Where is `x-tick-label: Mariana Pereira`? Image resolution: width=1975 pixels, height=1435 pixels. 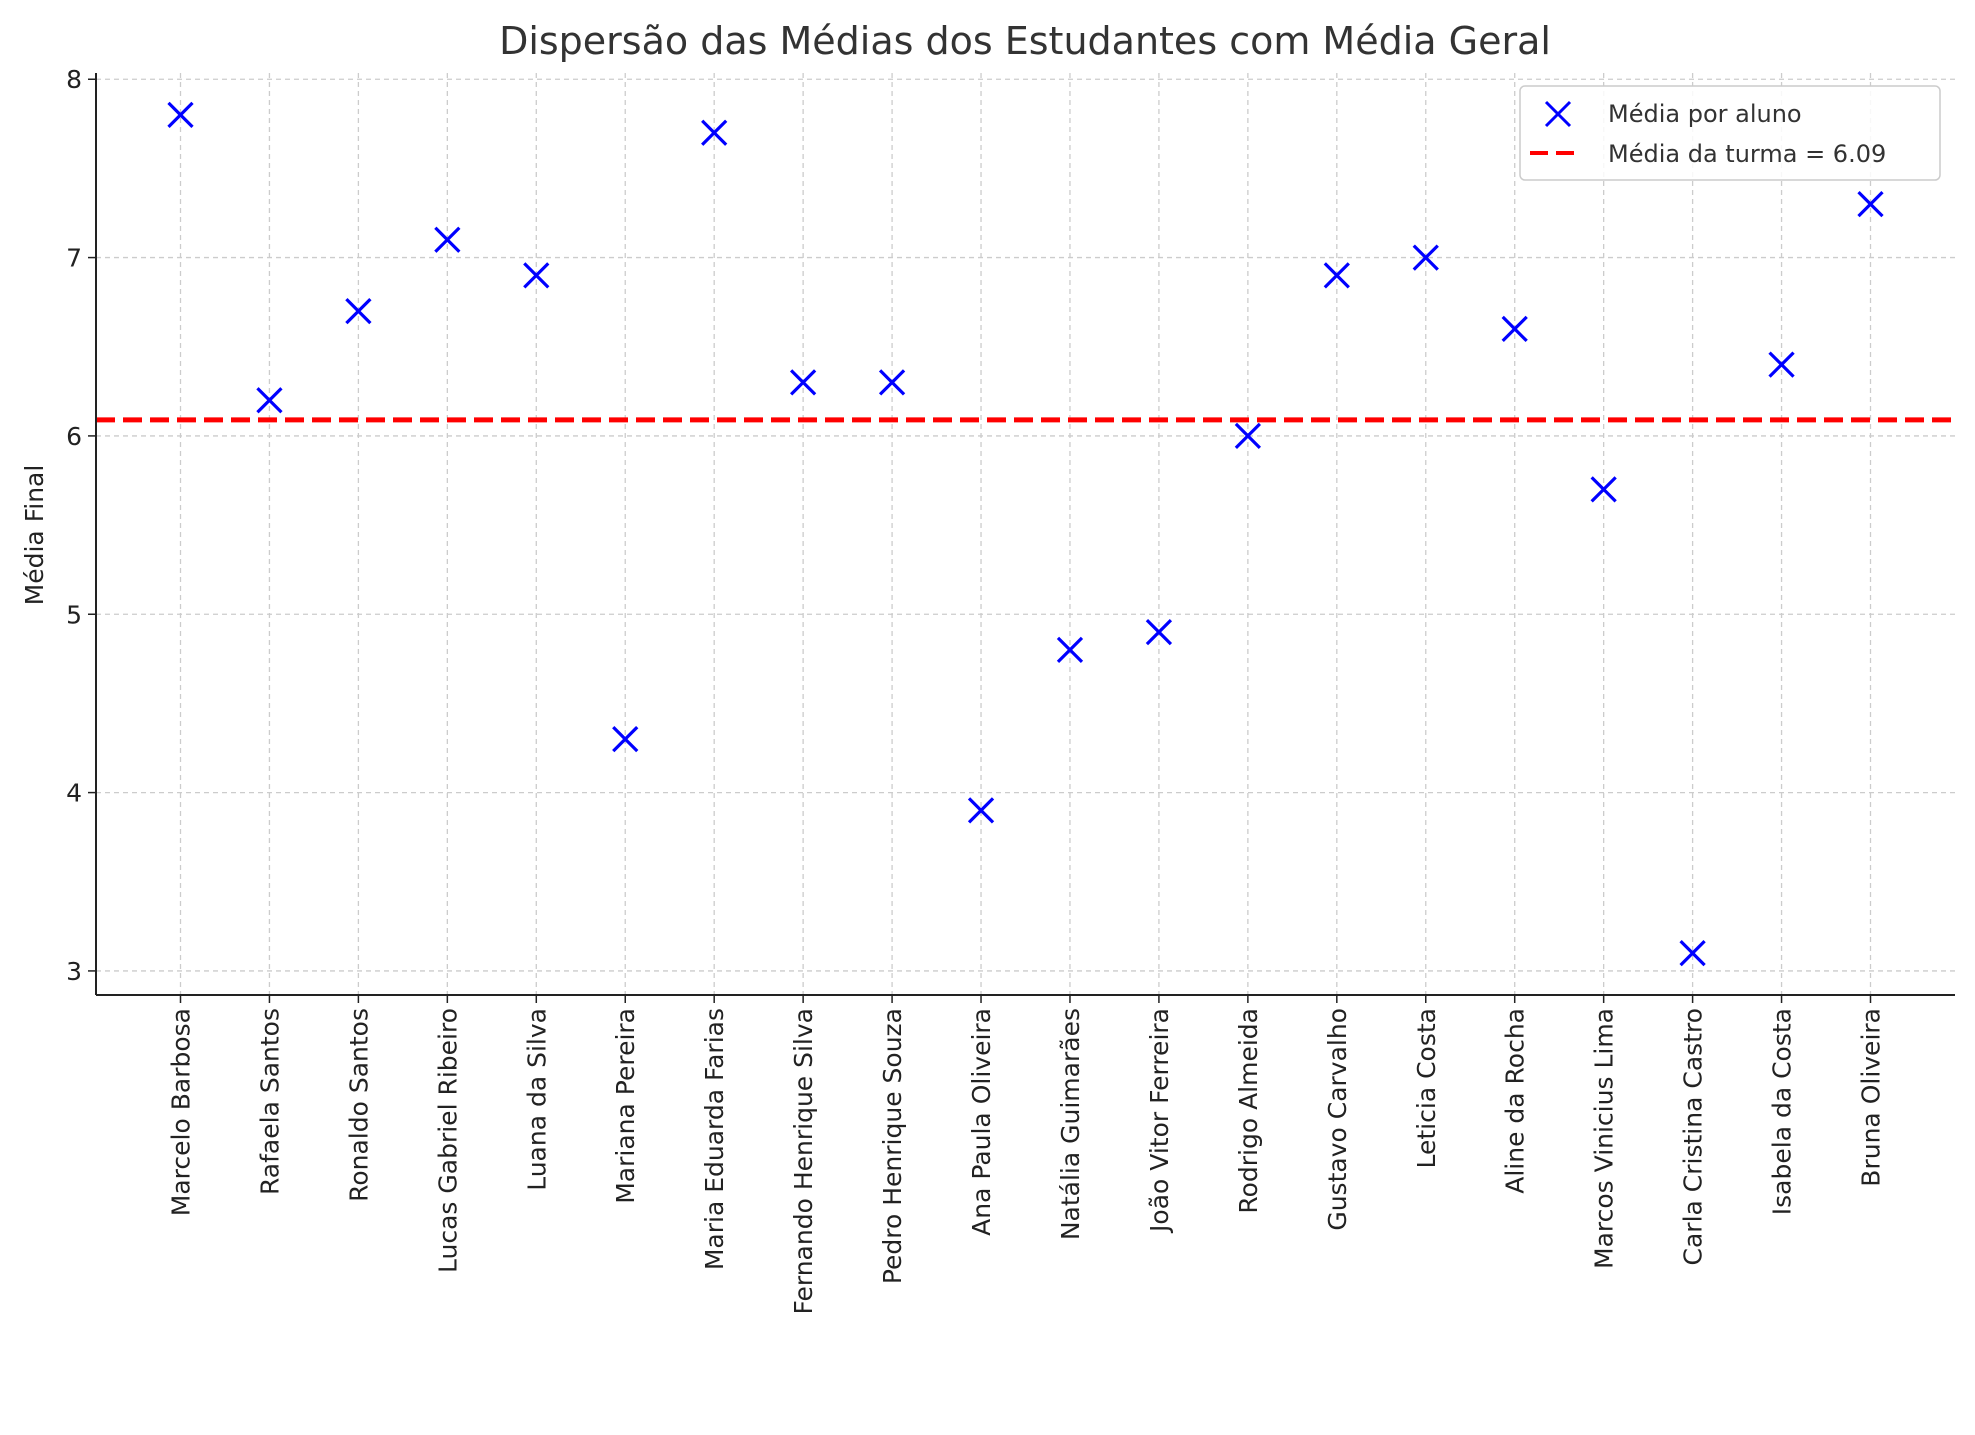
x-tick-label: Mariana Pereira is located at coordinates (625, 1106).